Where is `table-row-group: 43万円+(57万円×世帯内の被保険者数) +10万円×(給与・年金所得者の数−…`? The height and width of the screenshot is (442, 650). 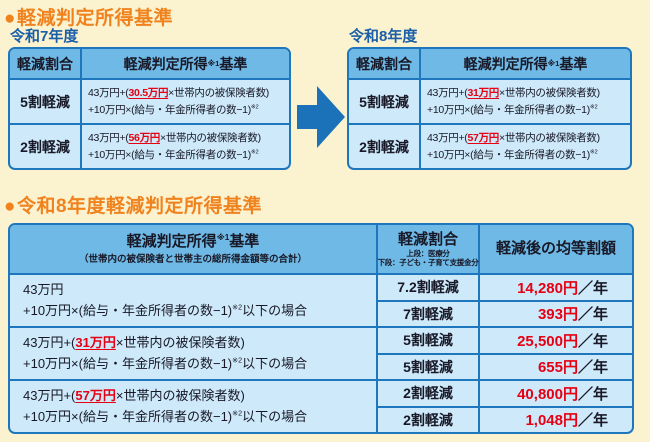 table-row-group: 43万円+(57万円×世帯内の被保険者数) +10万円×(給与・年金所得者の数−… is located at coordinates (321, 405).